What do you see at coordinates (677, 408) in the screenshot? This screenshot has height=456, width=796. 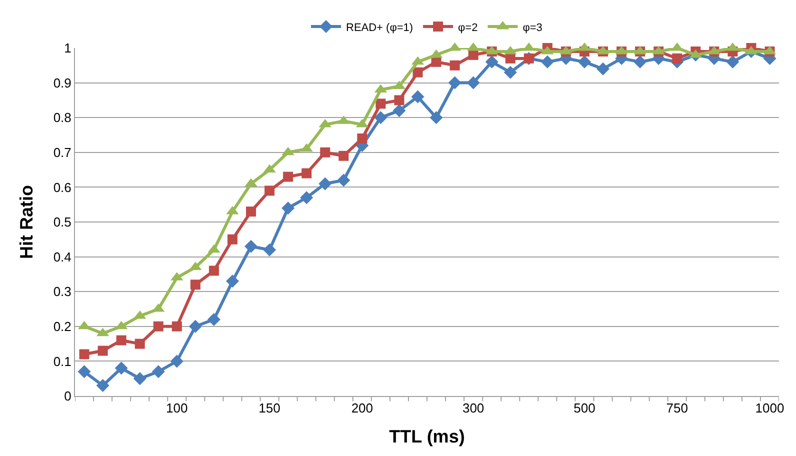 I see `x-tick-label: 750` at bounding box center [677, 408].